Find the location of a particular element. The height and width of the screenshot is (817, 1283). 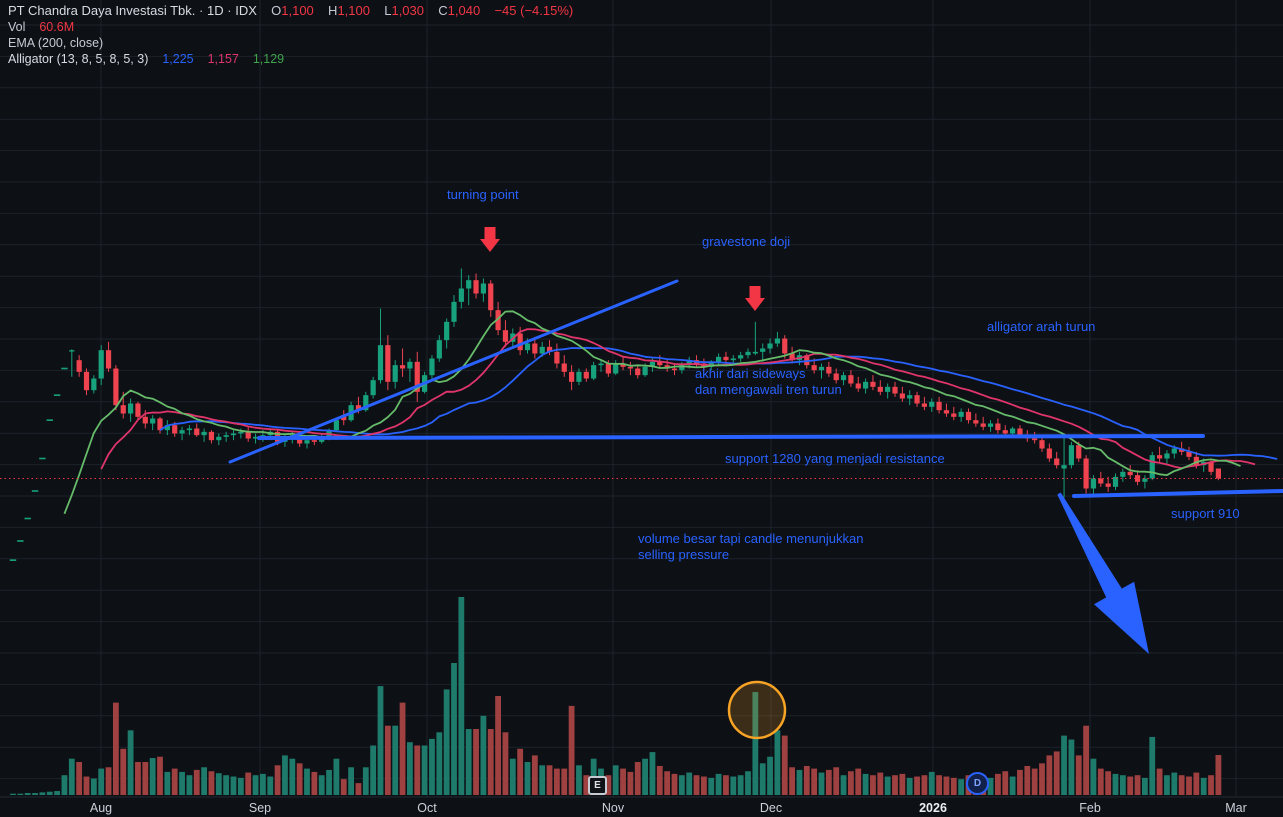

annotation-support-910: support 910 is located at coordinates (1205, 513).